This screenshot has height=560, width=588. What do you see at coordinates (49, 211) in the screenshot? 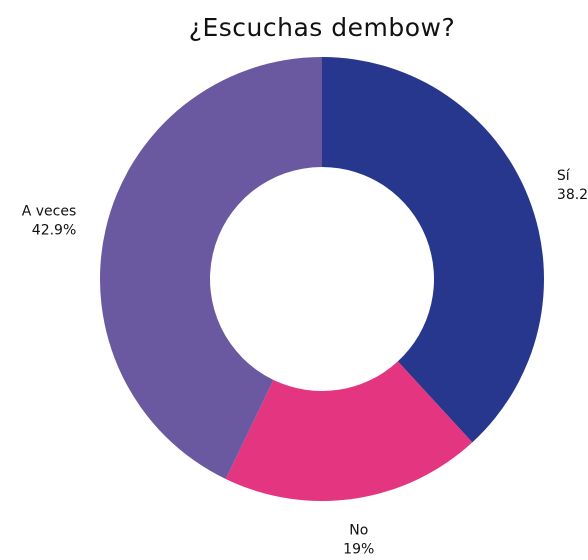
I see `slice-label-a-veces: A veces` at bounding box center [49, 211].